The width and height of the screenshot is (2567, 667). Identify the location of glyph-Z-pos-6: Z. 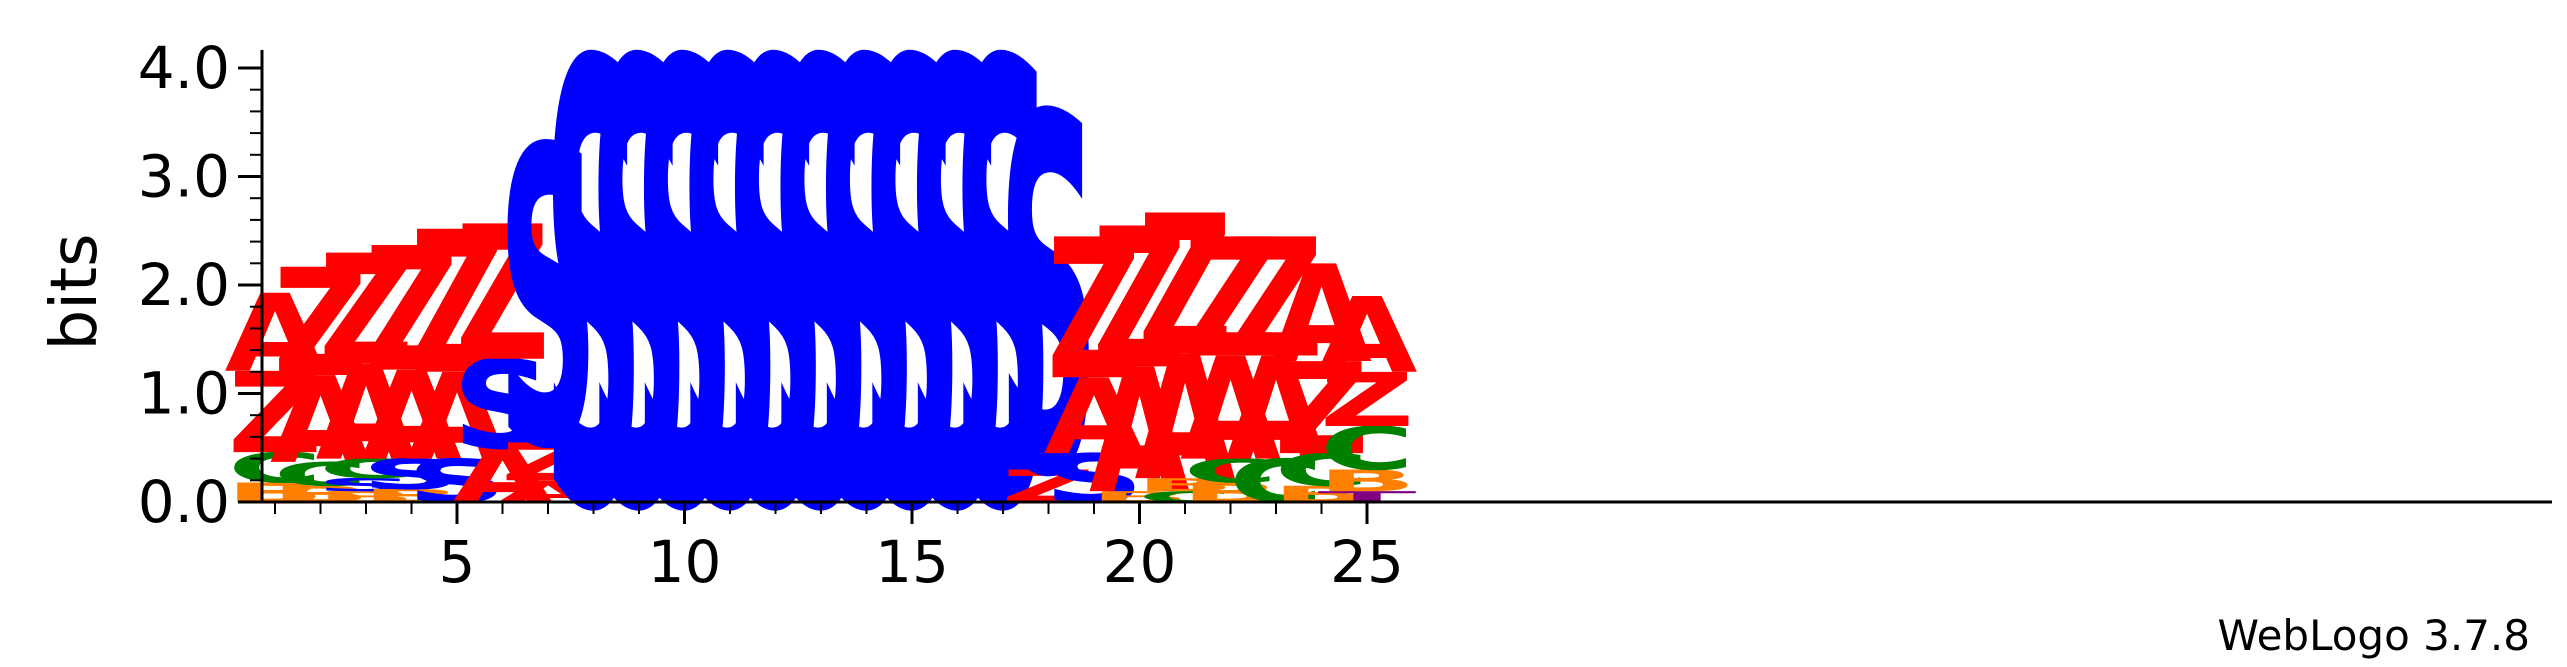
(502, 294).